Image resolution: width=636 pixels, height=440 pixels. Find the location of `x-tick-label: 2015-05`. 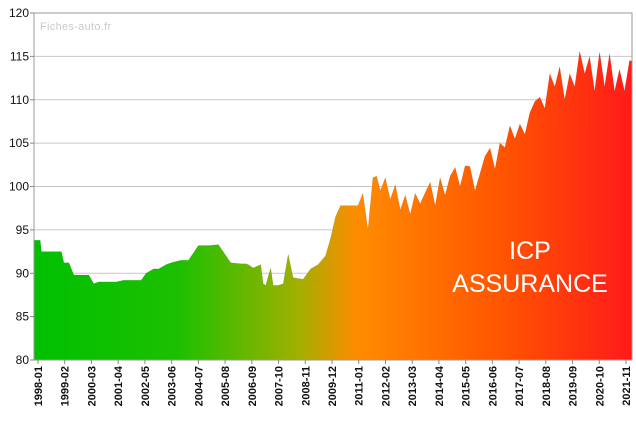

x-tick-label: 2015-05 is located at coordinates (467, 386).